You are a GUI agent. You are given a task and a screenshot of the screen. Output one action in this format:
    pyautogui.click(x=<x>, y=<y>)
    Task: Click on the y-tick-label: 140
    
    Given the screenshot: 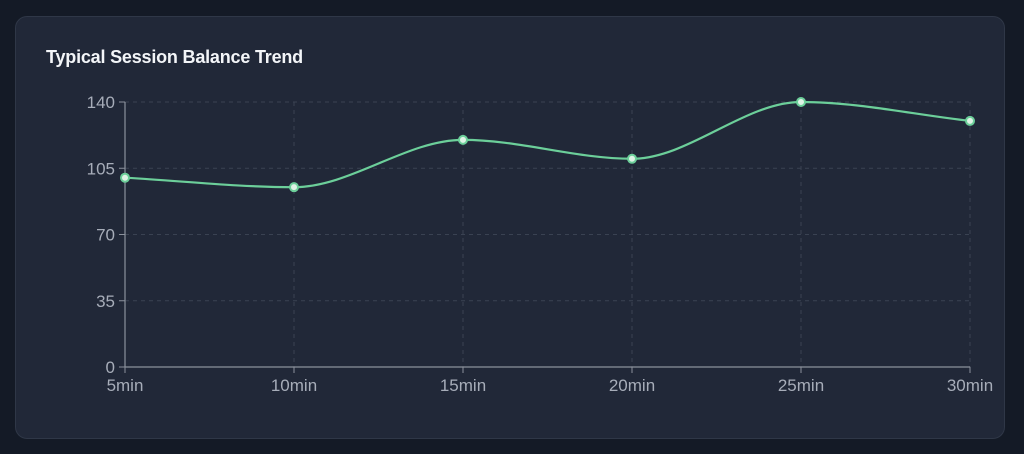 What is the action you would take?
    pyautogui.click(x=101, y=102)
    